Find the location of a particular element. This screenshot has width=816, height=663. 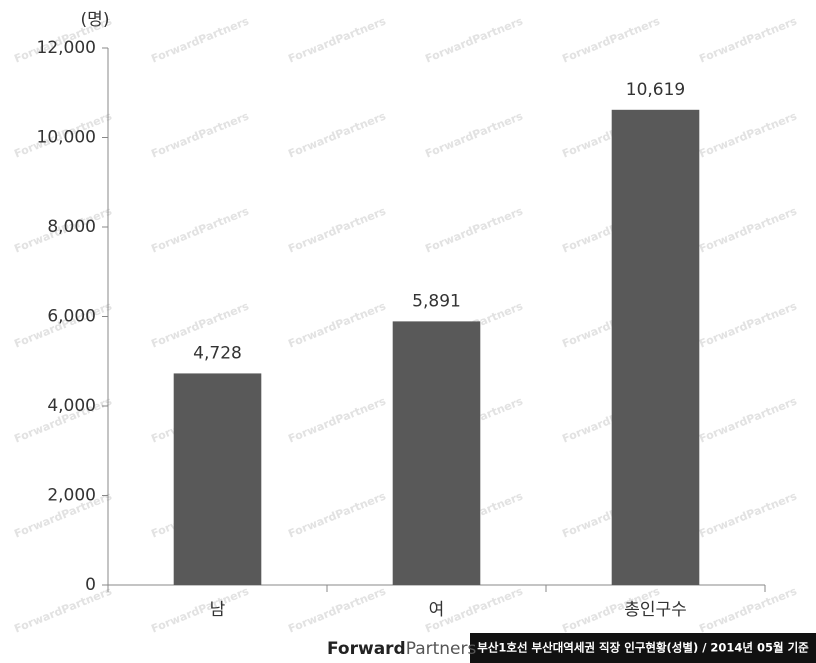

x-tick-label: 여 is located at coordinates (437, 610).